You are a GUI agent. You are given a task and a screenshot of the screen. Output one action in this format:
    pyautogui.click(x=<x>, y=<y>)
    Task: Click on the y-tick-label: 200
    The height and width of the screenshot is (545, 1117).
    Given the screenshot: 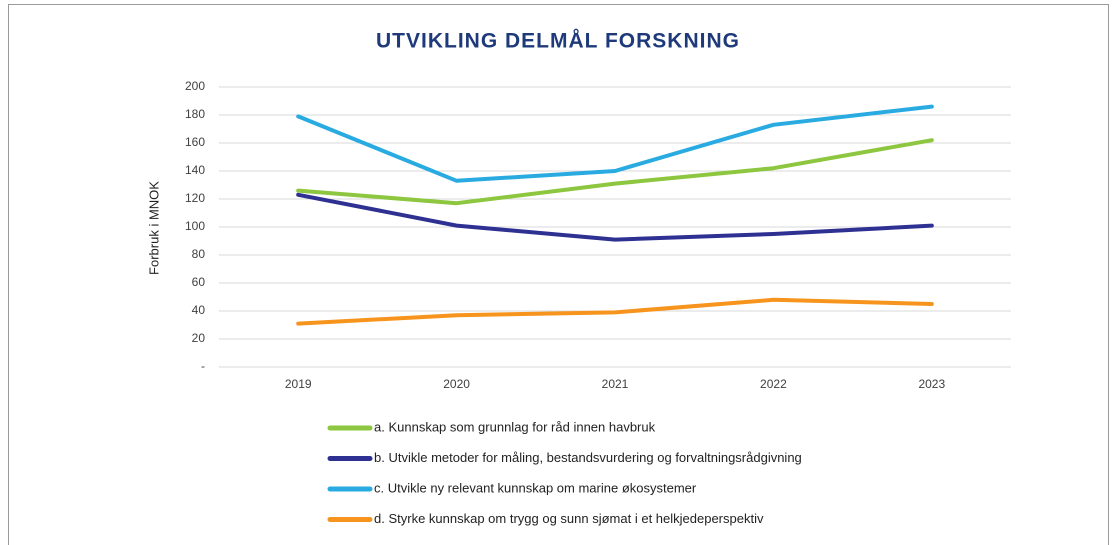 What is the action you would take?
    pyautogui.click(x=195, y=86)
    